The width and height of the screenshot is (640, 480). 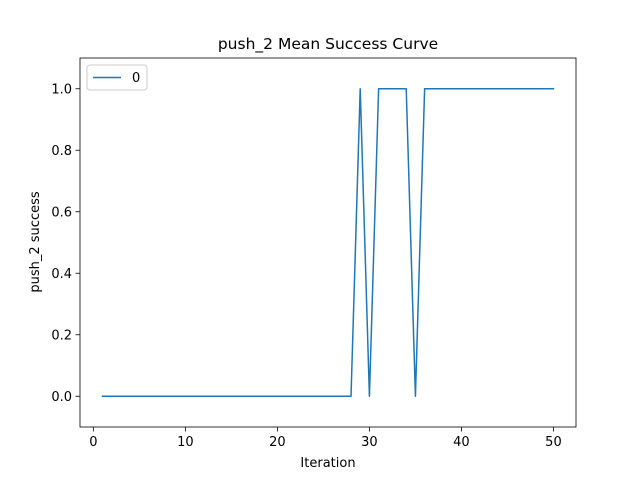 I want to click on y-tick-label: 0.2, so click(x=61, y=335).